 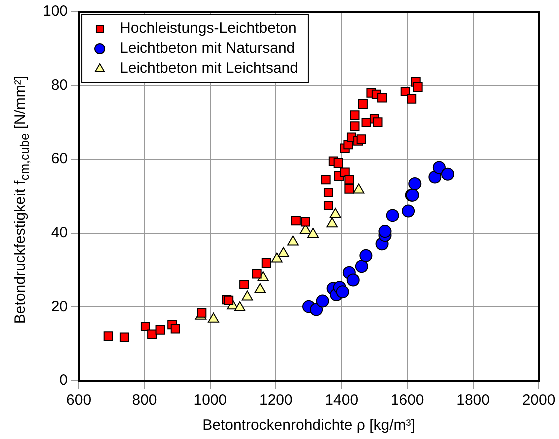 I want to click on y-tick-label: 80, so click(x=59, y=85).